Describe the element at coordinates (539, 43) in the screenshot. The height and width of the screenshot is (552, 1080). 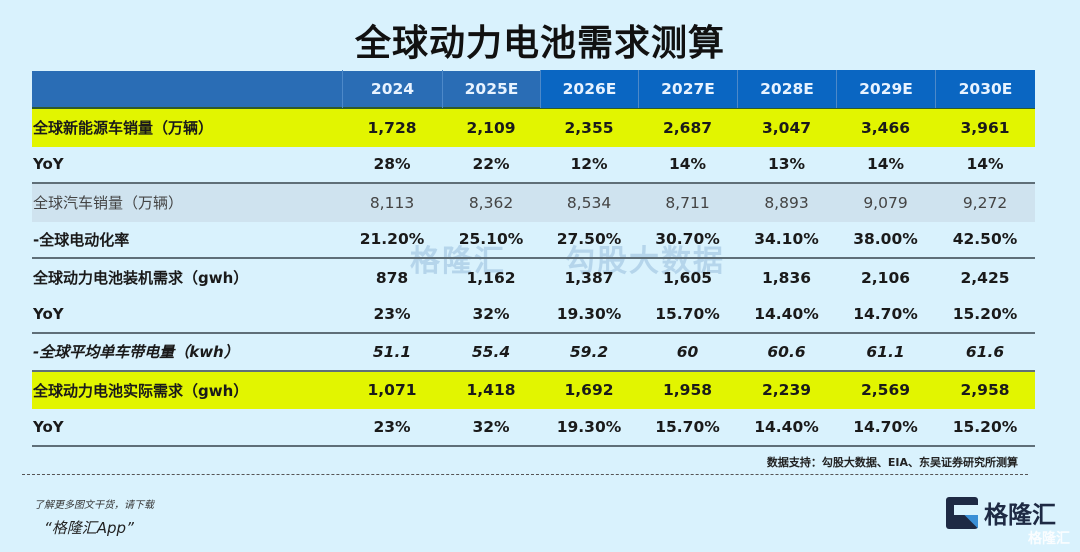
I see `page-title: 全球动力电池需求测算` at that location.